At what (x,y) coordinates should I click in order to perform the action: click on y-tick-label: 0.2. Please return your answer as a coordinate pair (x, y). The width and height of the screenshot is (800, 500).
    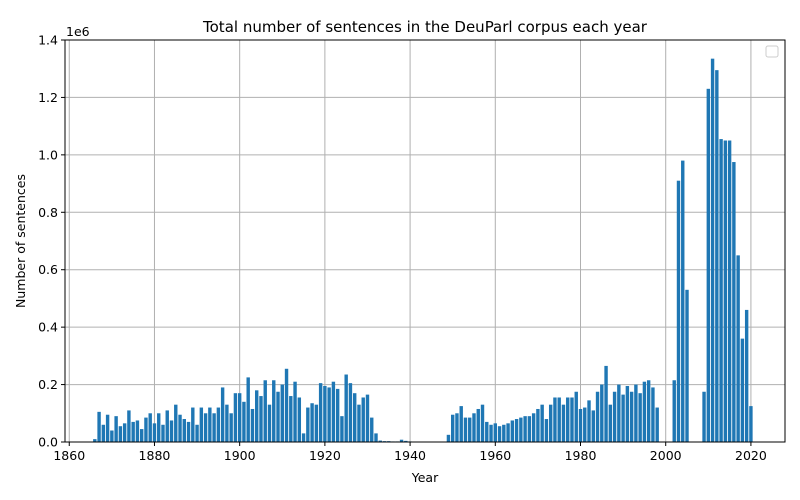
    Looking at the image, I should click on (48, 384).